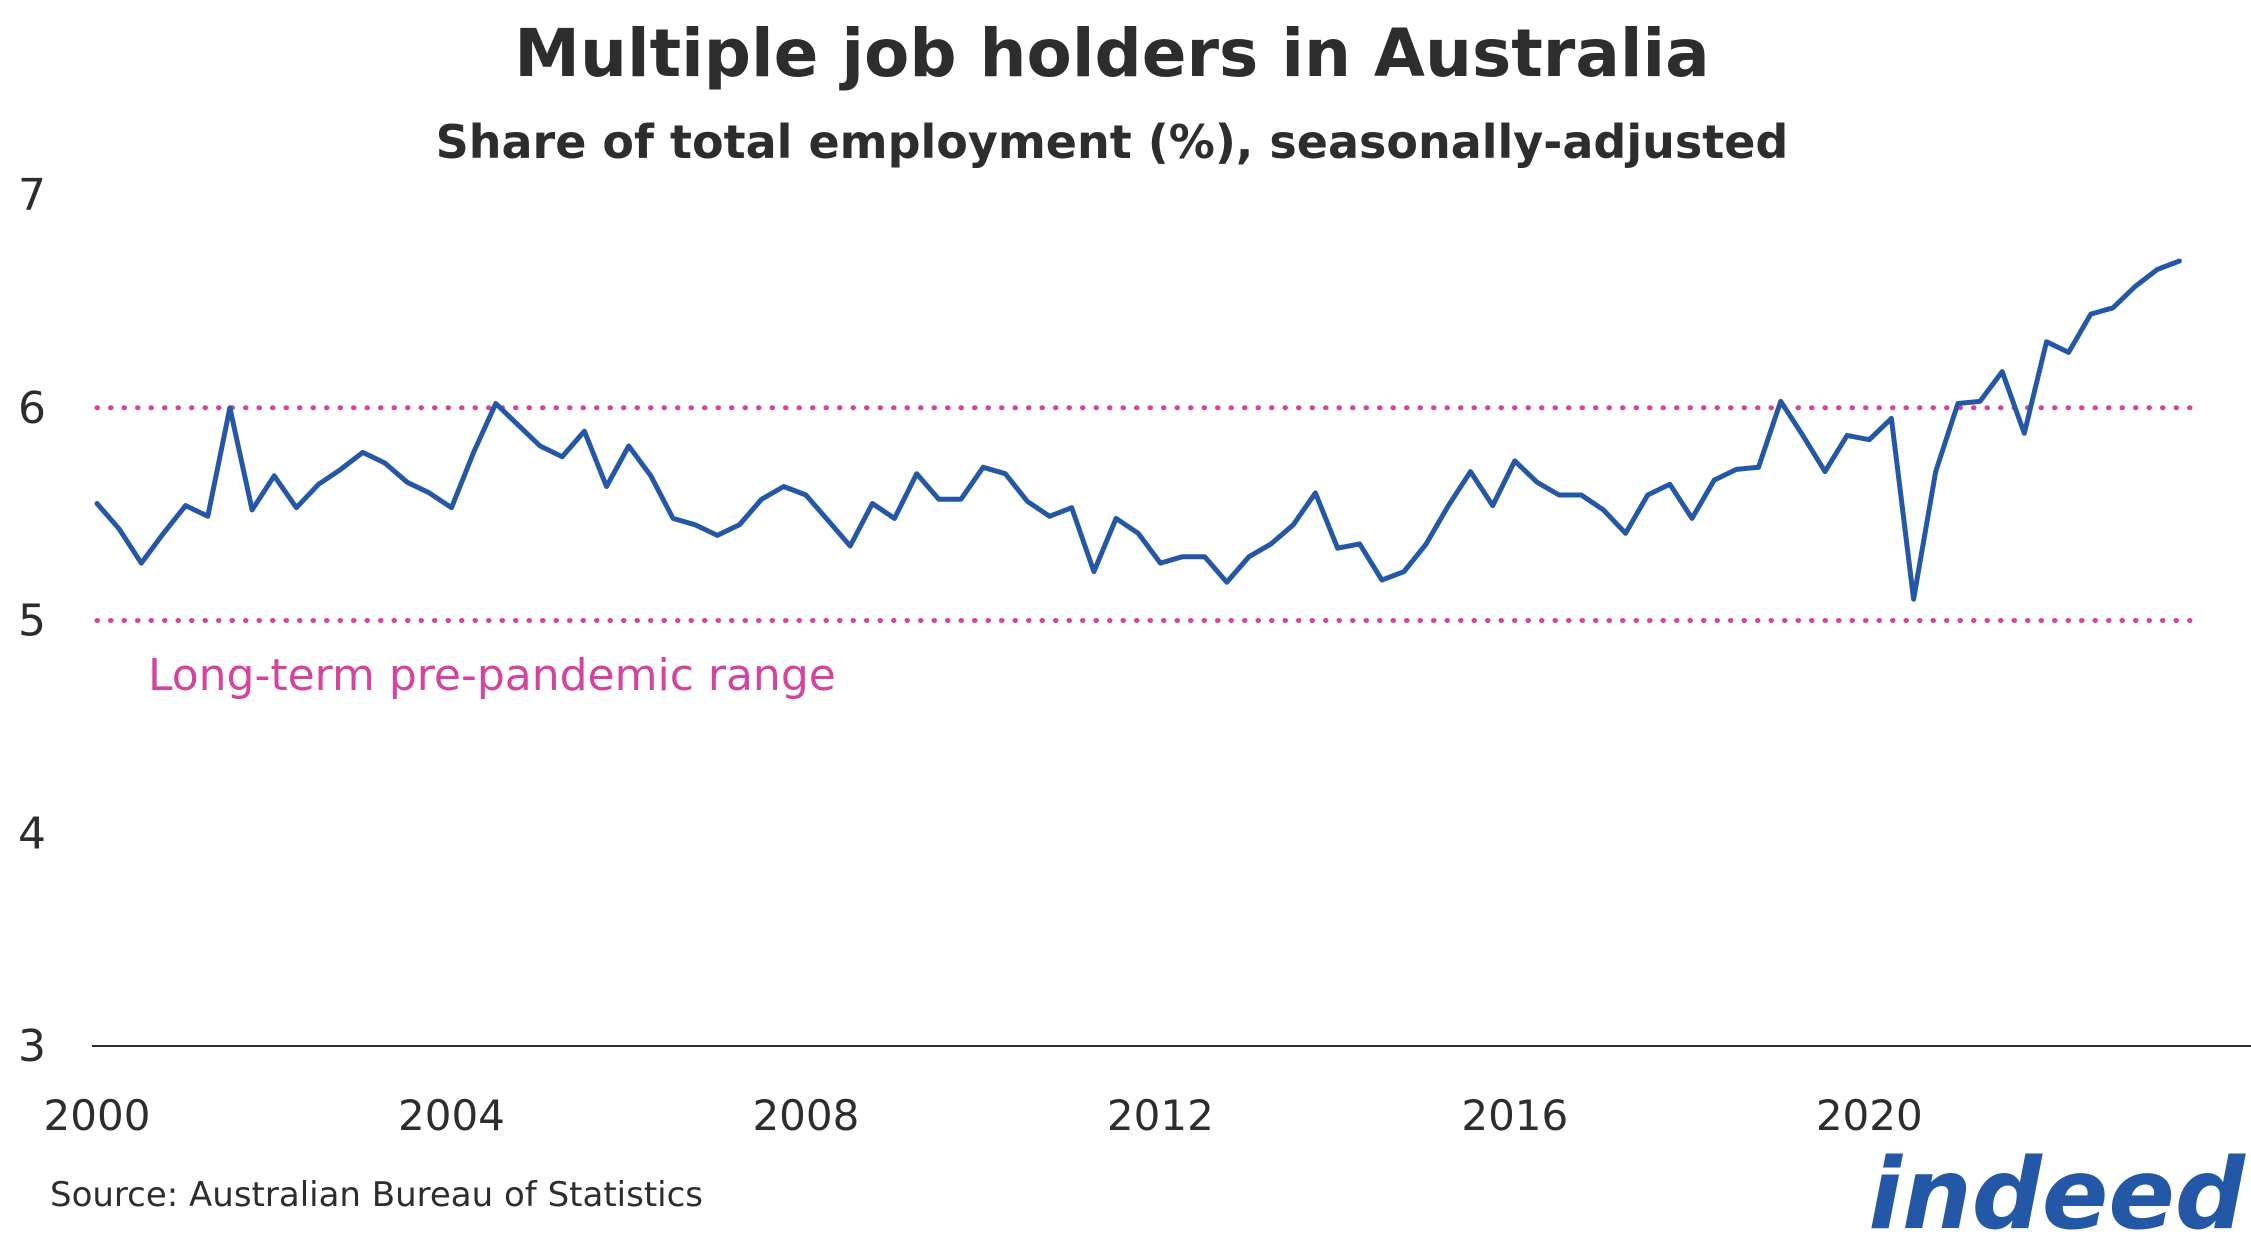 This screenshot has width=2251, height=1237. What do you see at coordinates (1514, 1115) in the screenshot?
I see `x-tick-label: 2016` at bounding box center [1514, 1115].